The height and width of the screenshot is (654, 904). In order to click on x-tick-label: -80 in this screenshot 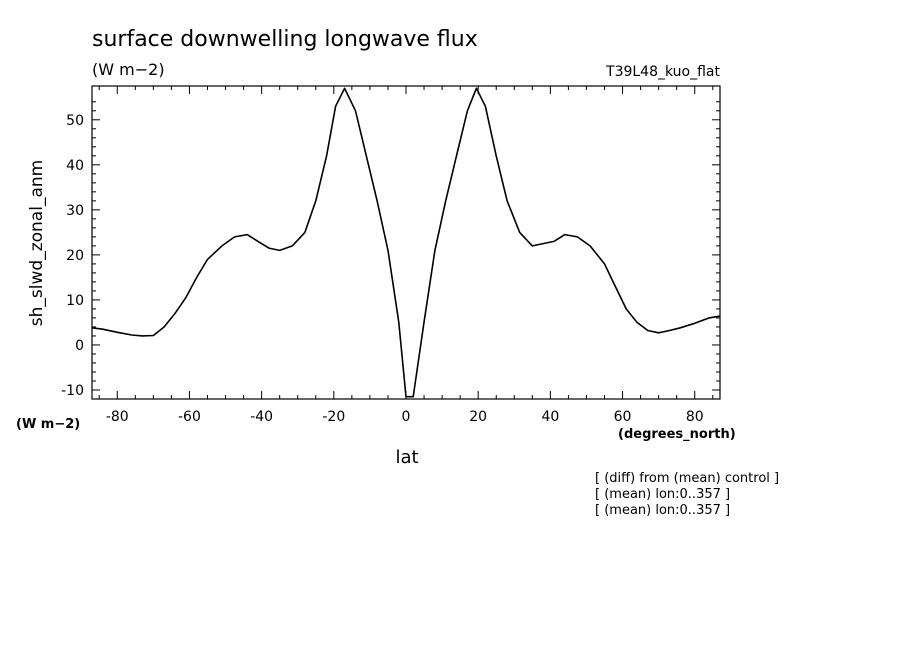, I will do `click(117, 417)`.